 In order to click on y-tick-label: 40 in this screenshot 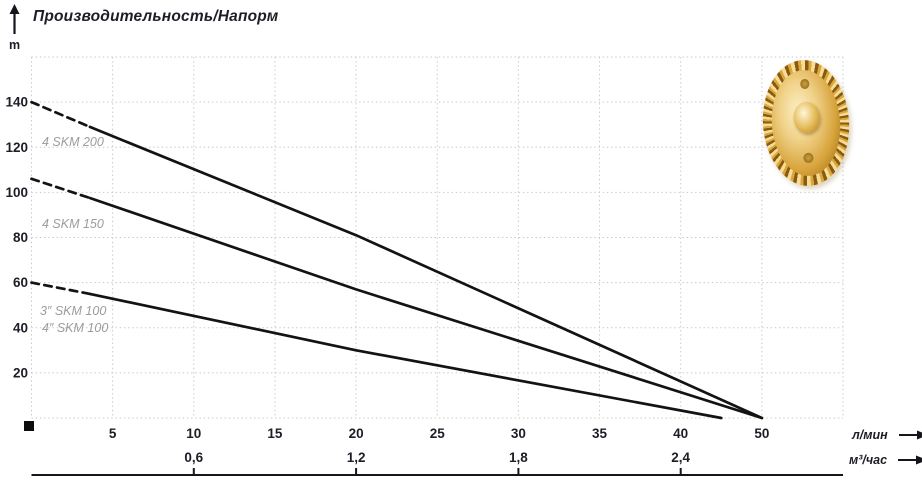, I will do `click(20, 327)`.